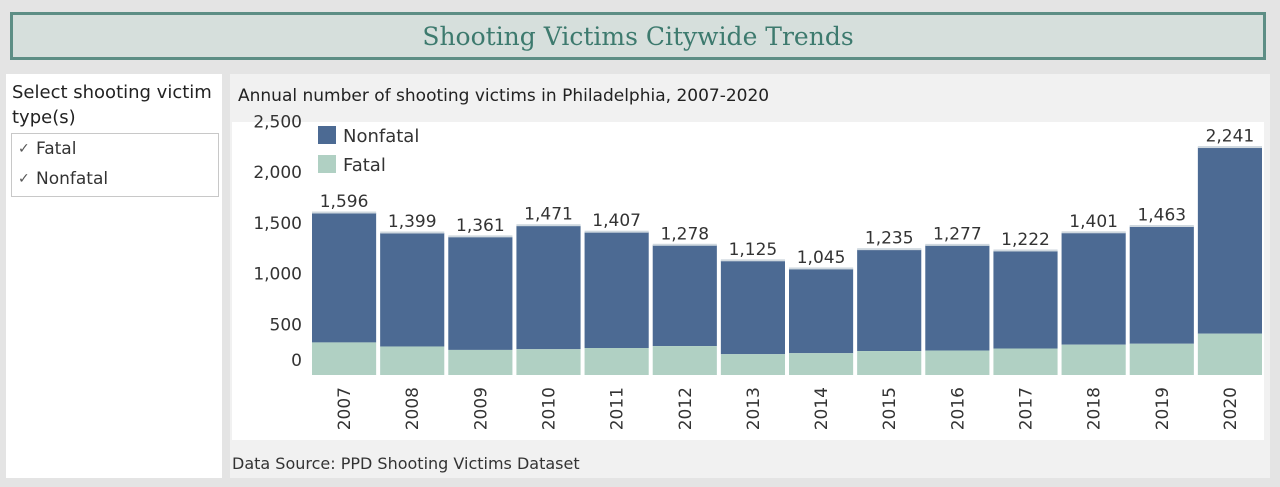  What do you see at coordinates (286, 325) in the screenshot?
I see `y-tick-label: 500` at bounding box center [286, 325].